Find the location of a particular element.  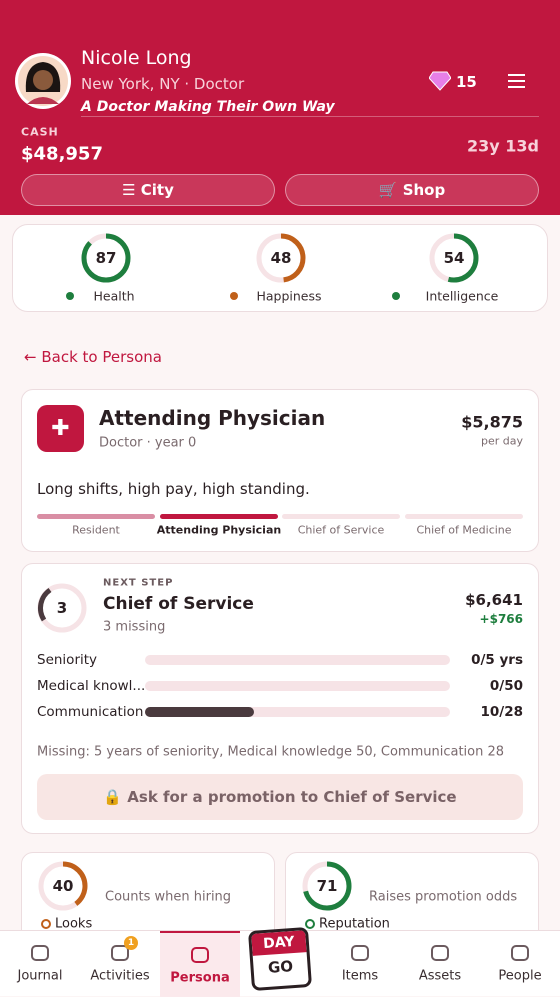

cash: $48,957 is located at coordinates (62, 154).